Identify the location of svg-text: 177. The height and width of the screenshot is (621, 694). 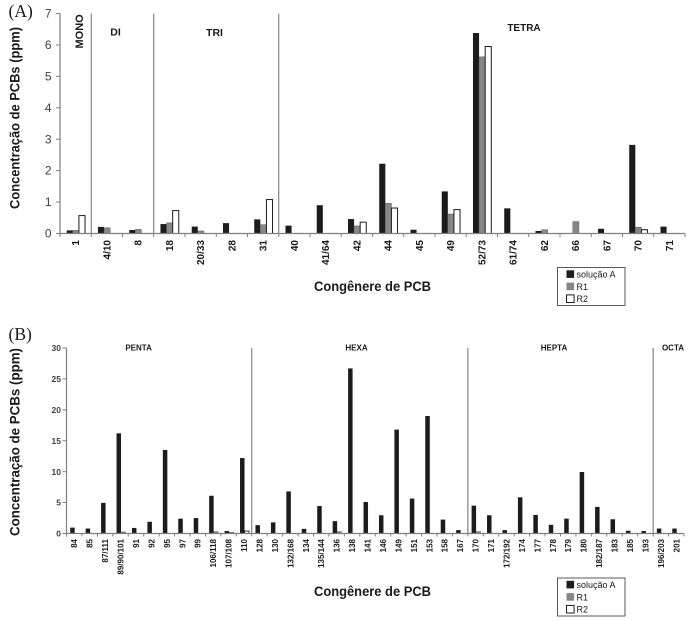
(537, 545).